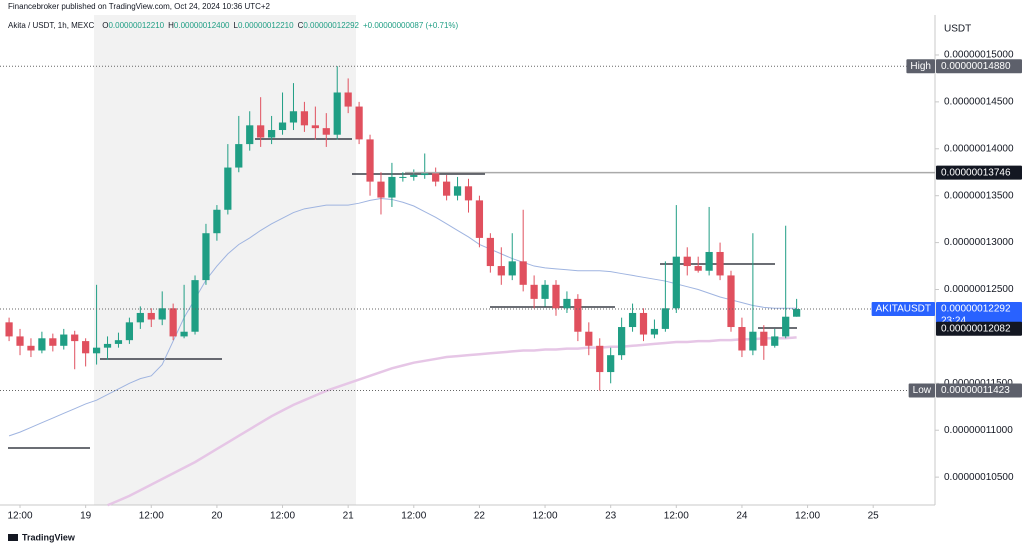 The height and width of the screenshot is (554, 1024). I want to click on x-tick-label: 25, so click(874, 516).